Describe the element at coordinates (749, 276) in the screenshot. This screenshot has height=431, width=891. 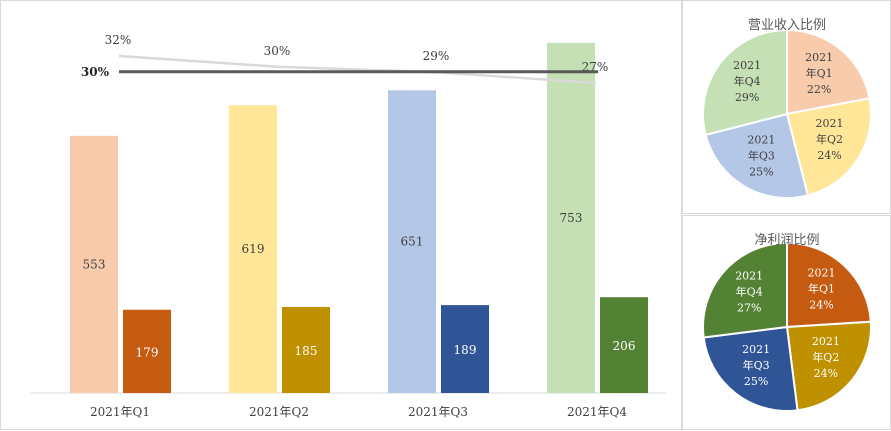
I see `profit-pie-slice-label-4-line-1: 2021` at that location.